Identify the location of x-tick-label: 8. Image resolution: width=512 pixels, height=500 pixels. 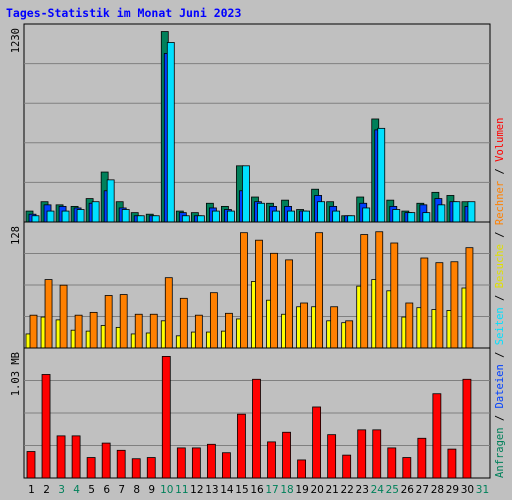
(136, 490).